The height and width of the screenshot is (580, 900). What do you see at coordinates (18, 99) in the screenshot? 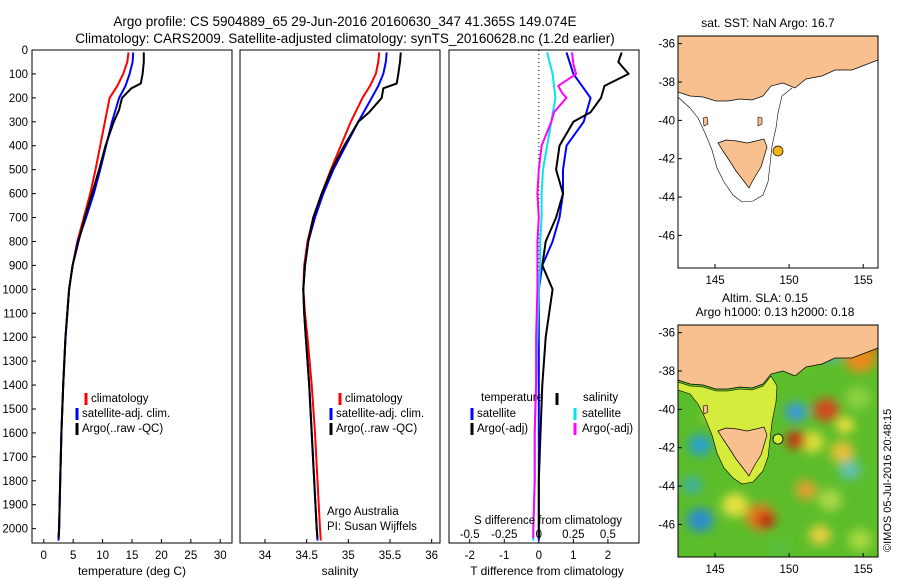
I see `depth-tick-label: 200` at bounding box center [18, 99].